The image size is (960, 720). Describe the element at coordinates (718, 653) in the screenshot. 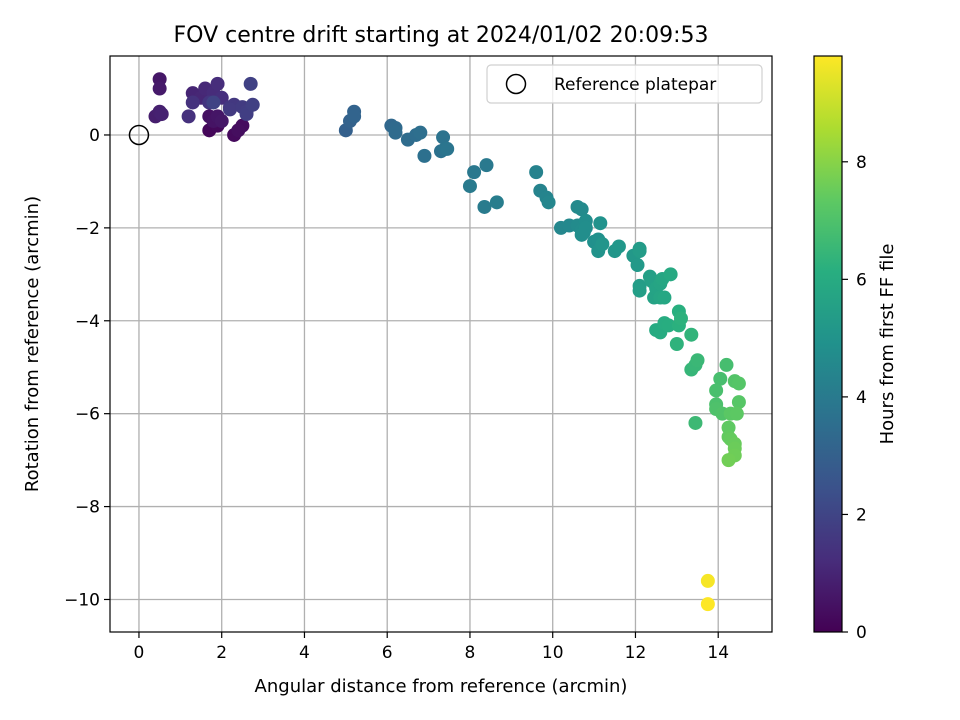

I see `x-tick-label: 14` at that location.